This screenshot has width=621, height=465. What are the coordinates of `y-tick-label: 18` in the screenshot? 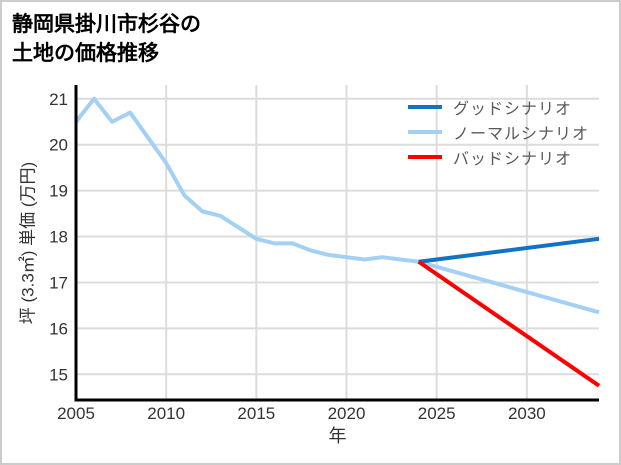 It's located at (58, 237).